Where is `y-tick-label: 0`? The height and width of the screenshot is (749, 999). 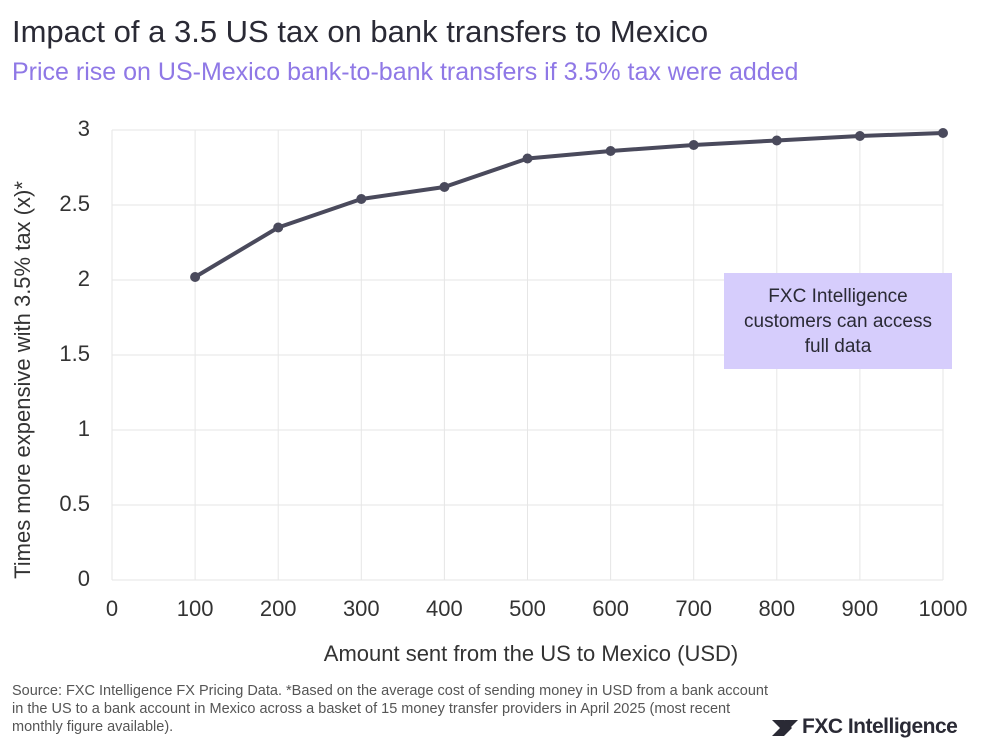
y-tick-label: 0 is located at coordinates (84, 578).